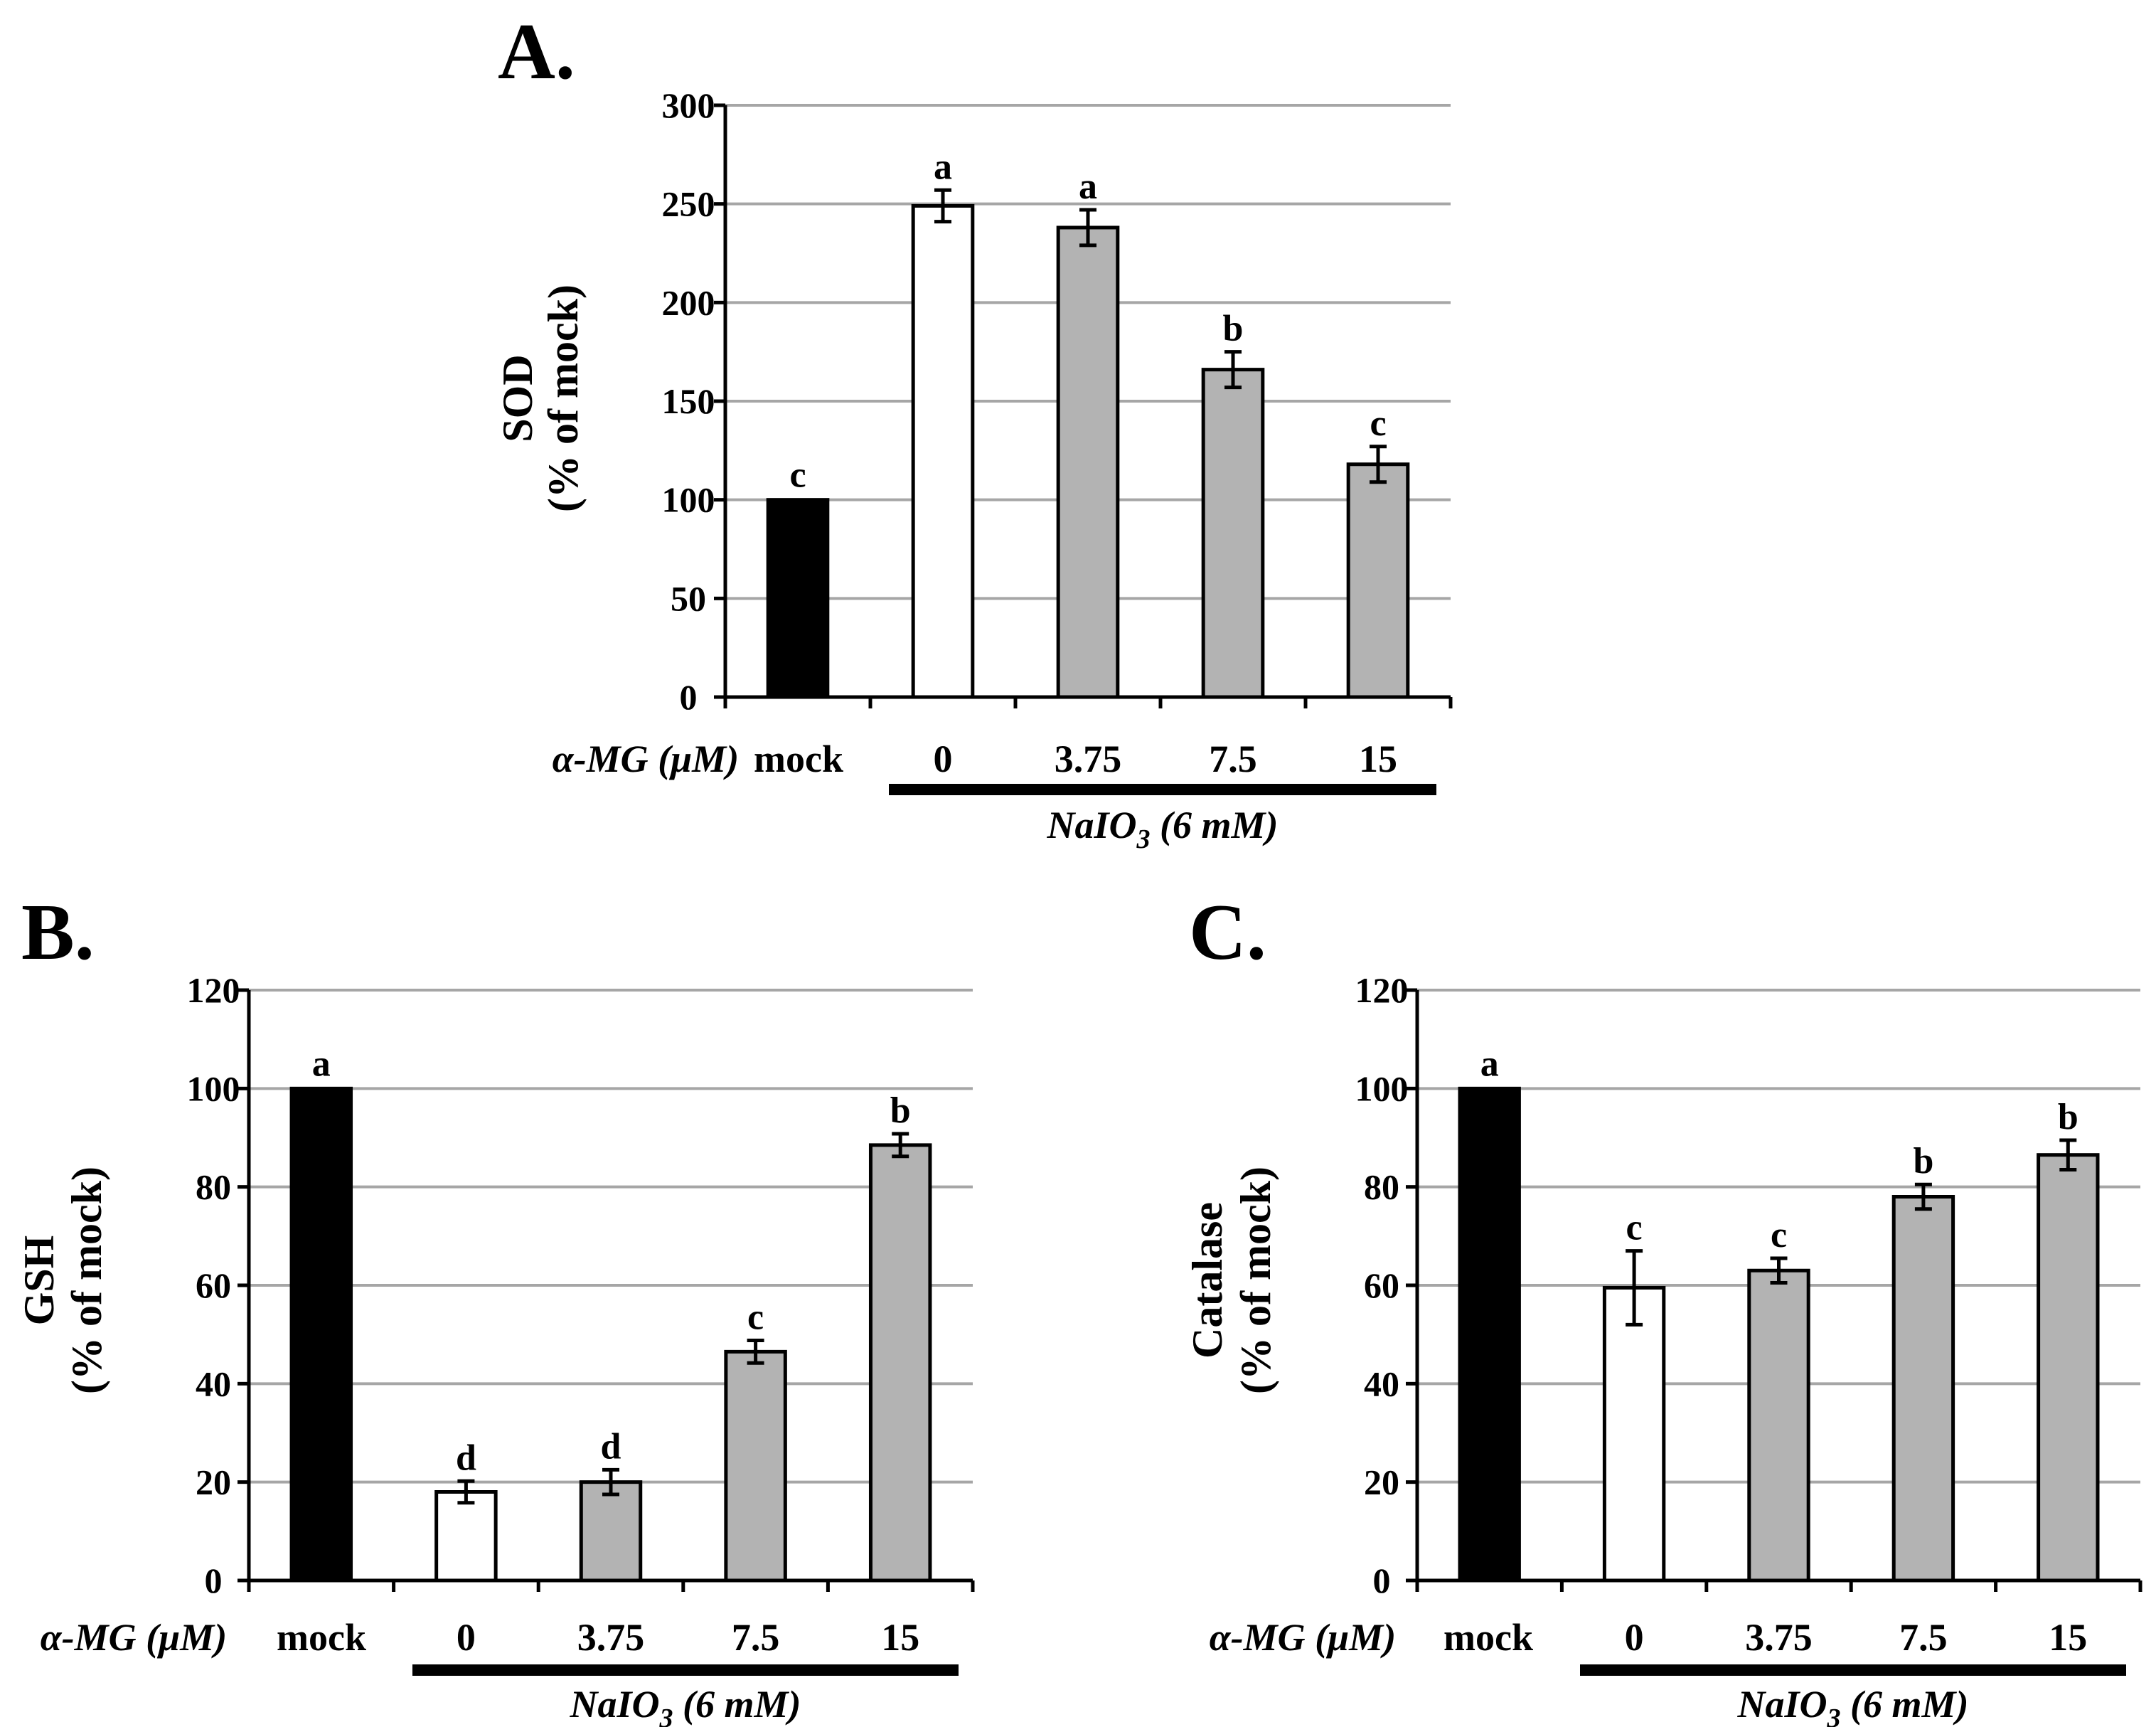 This screenshot has width=2156, height=1727. What do you see at coordinates (58, 932) in the screenshot?
I see `panel-letter: B.` at bounding box center [58, 932].